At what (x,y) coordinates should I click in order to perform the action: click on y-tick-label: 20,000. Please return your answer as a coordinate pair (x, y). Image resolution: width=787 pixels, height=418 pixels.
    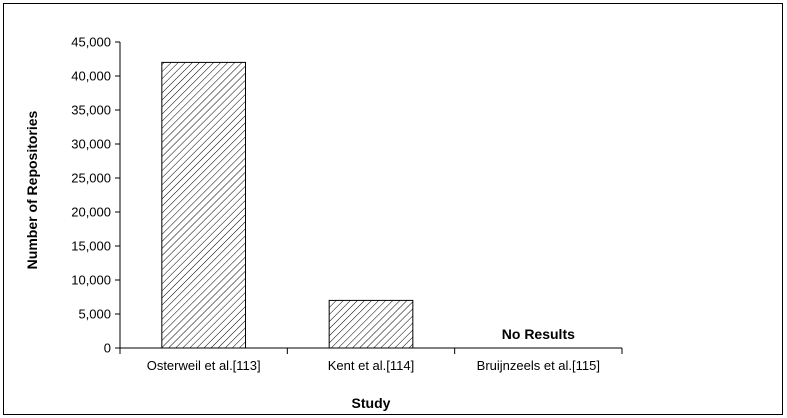
    Looking at the image, I should click on (91, 212).